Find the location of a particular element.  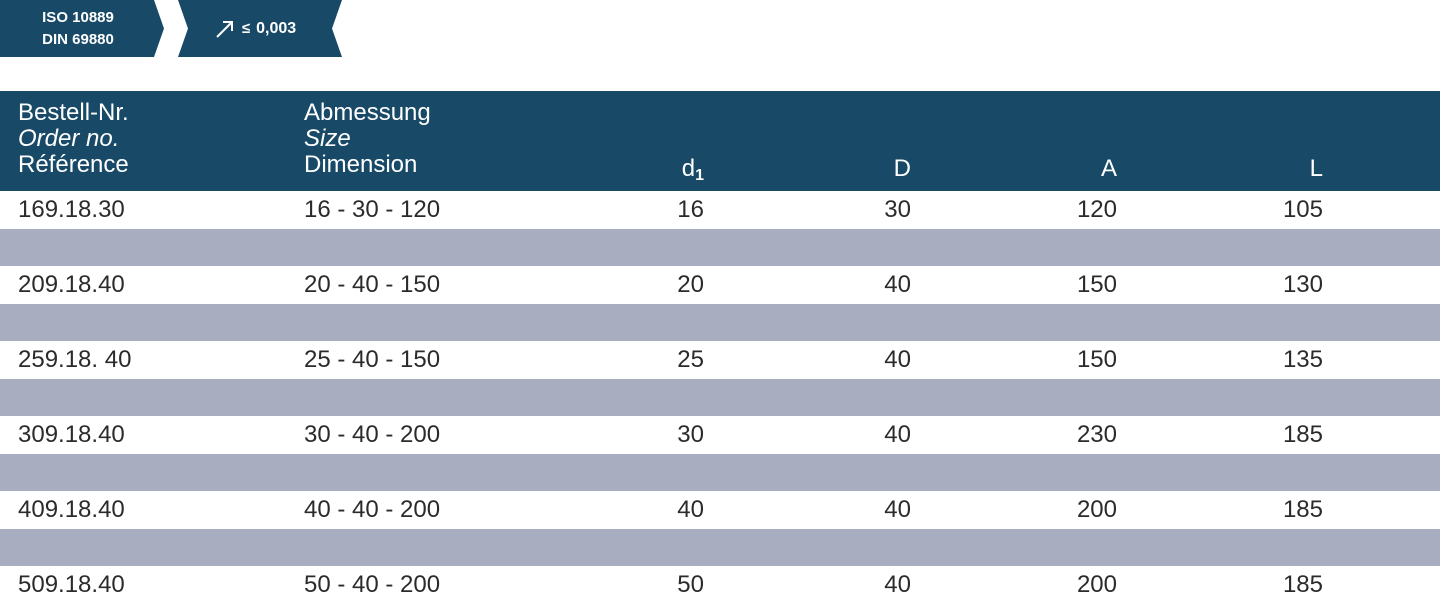

cell-reference: 169.18.30 is located at coordinates (71, 209).